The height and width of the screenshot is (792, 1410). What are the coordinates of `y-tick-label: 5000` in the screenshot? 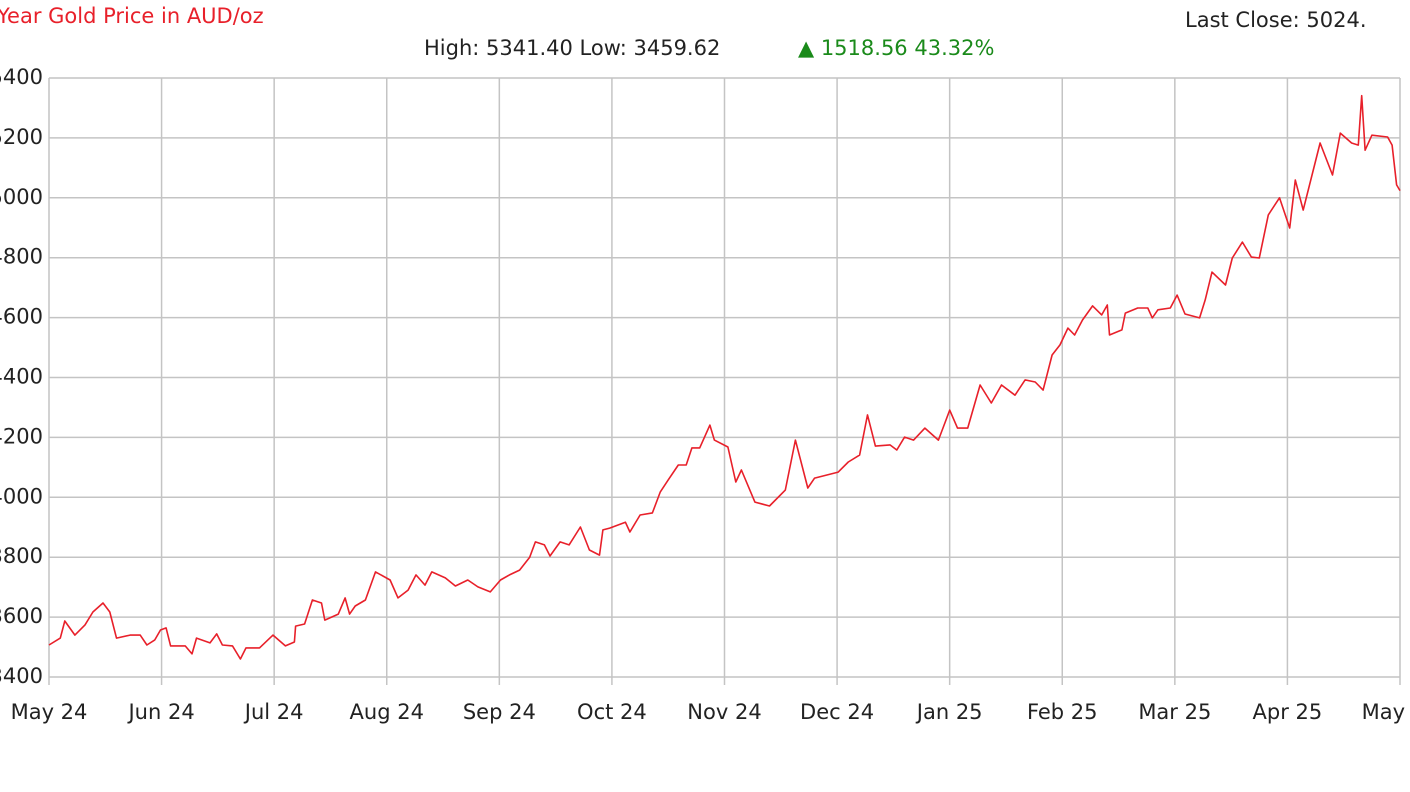 It's located at (21, 197).